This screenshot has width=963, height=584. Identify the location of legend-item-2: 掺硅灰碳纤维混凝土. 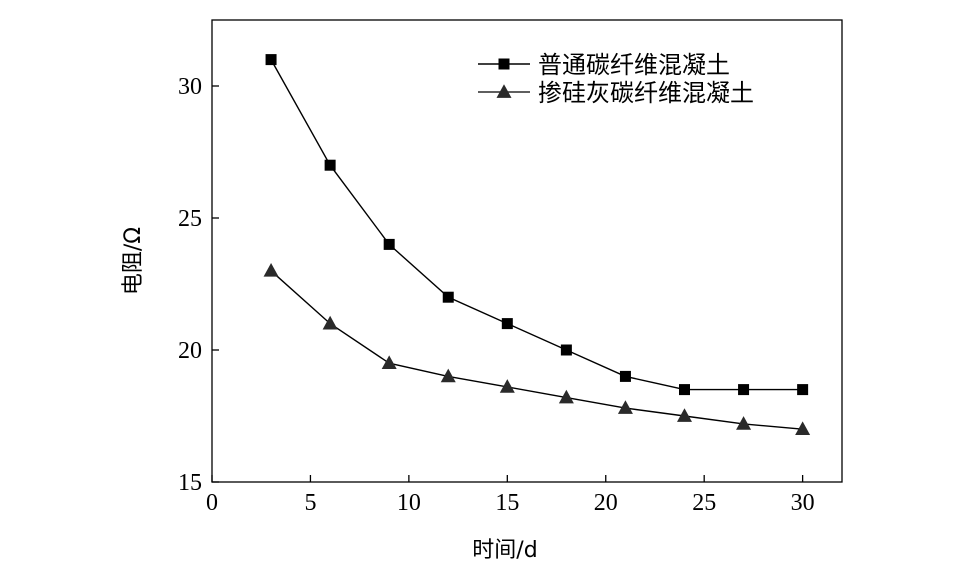
(616, 93).